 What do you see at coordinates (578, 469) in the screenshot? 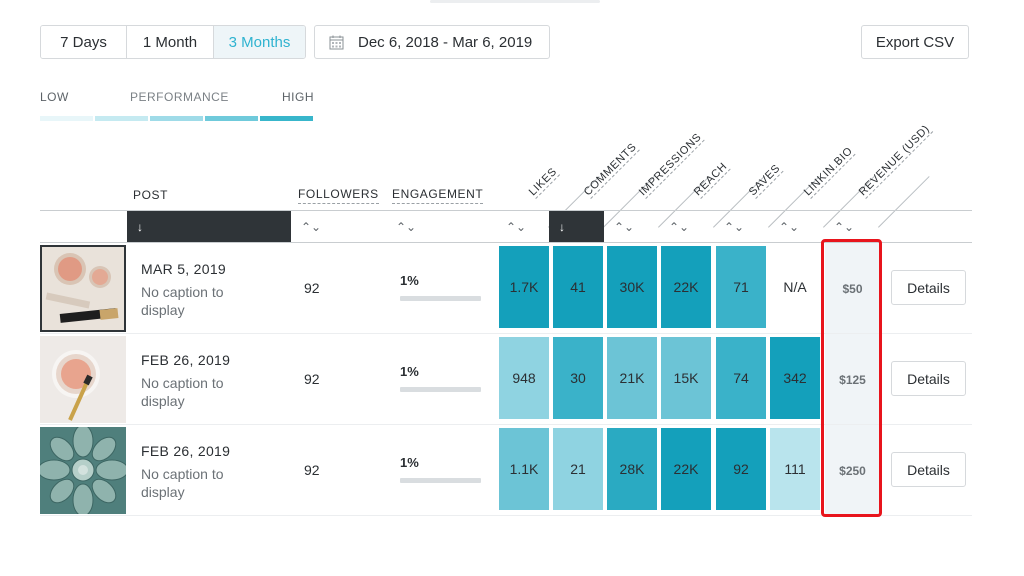
I see `comments-cell: 21` at bounding box center [578, 469].